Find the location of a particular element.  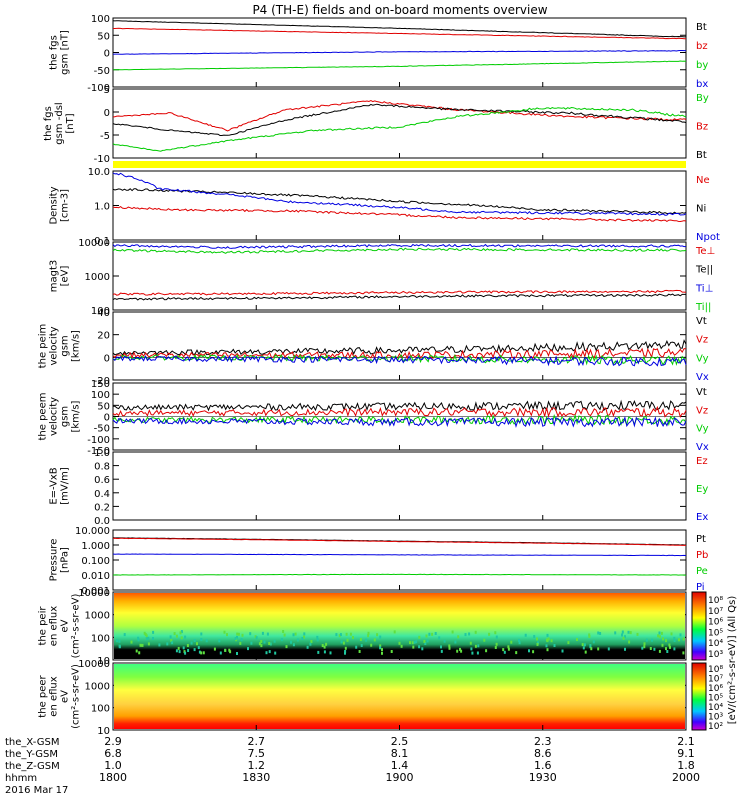

xaxis-row-value: 8.1 is located at coordinates (400, 753).